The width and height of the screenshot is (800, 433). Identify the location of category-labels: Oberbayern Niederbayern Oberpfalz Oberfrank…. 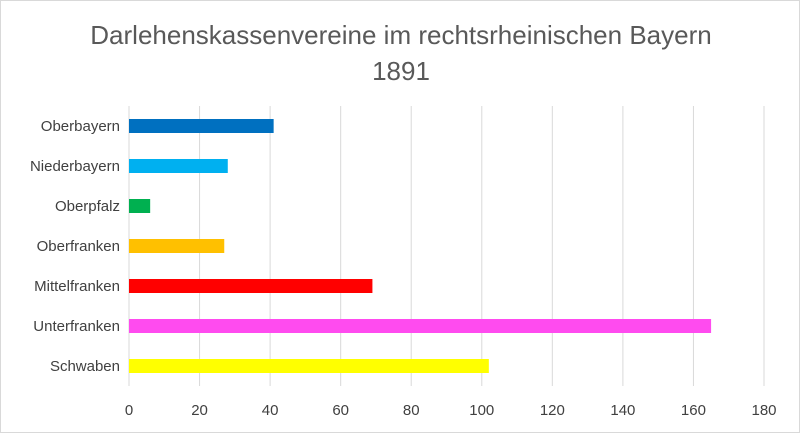
(75, 246).